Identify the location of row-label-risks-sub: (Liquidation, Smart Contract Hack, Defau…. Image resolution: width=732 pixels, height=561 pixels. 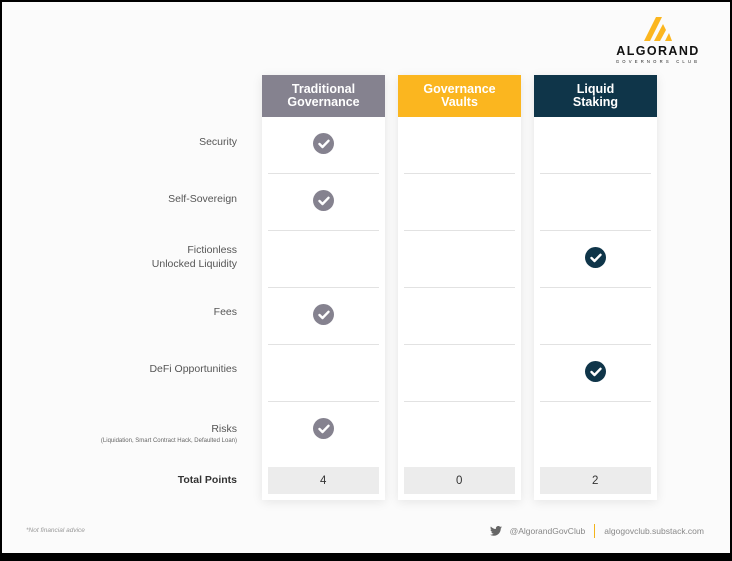
(168, 441).